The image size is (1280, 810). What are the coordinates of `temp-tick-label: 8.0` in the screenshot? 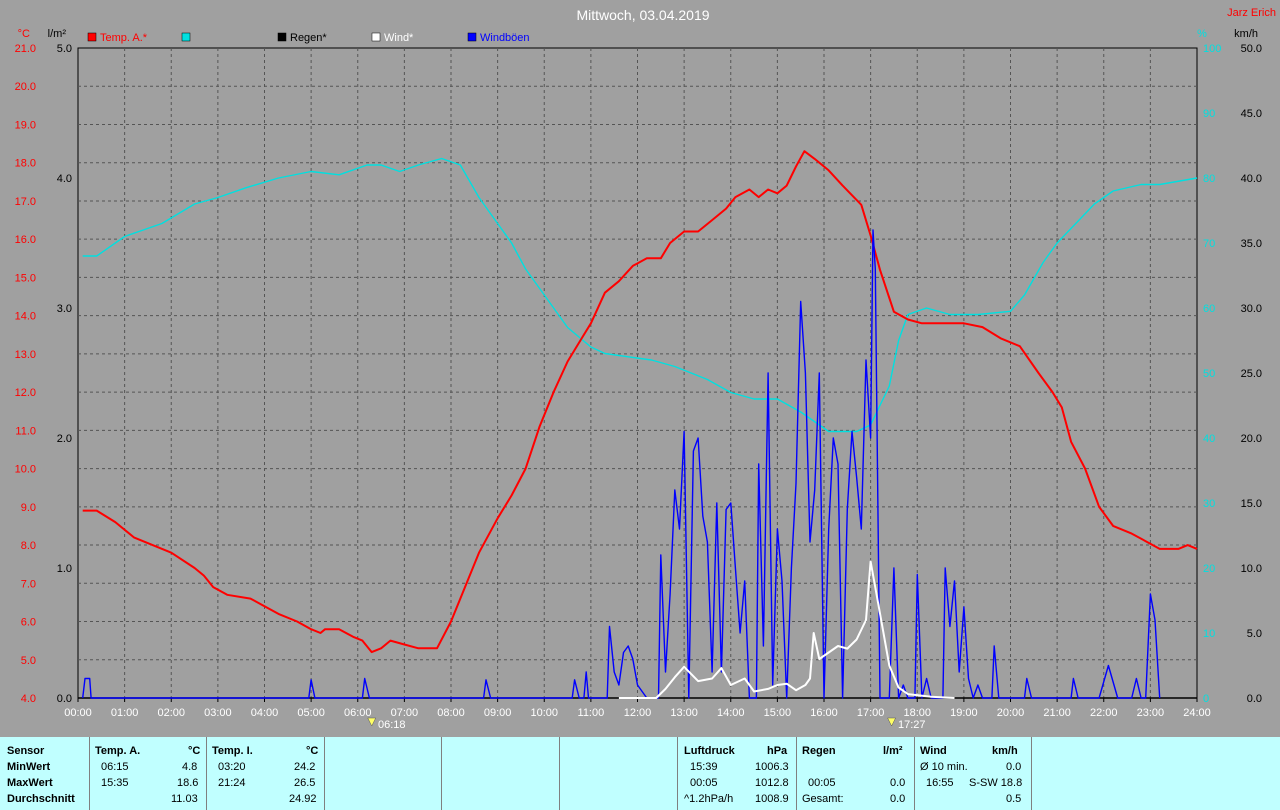 It's located at (28, 546).